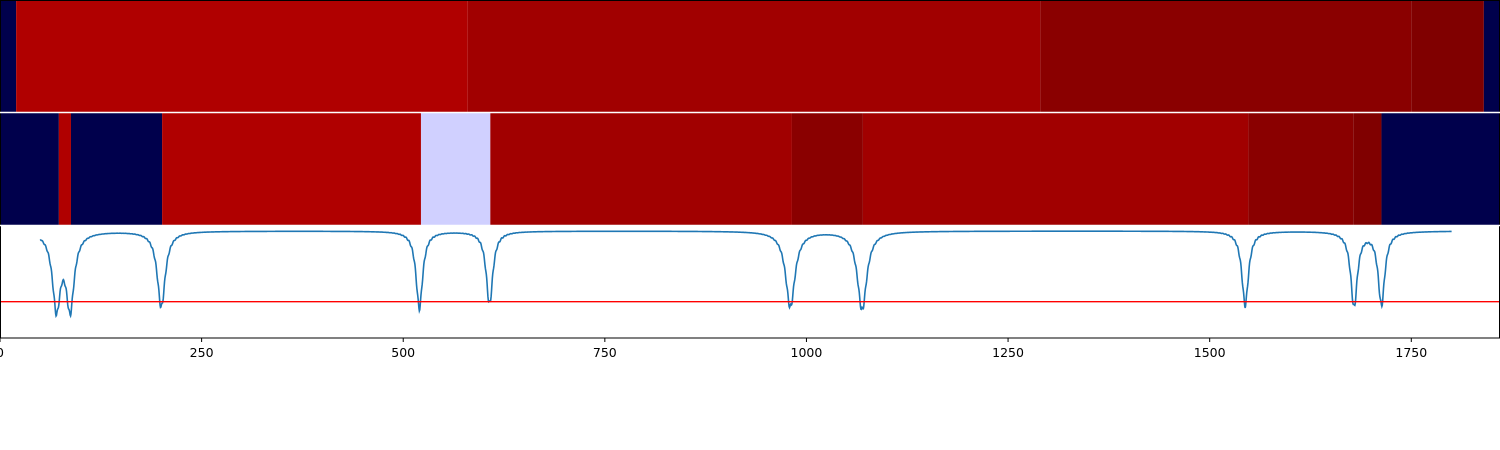  Describe the element at coordinates (202, 352) in the screenshot. I see `x-tick-label-1: 250` at that location.